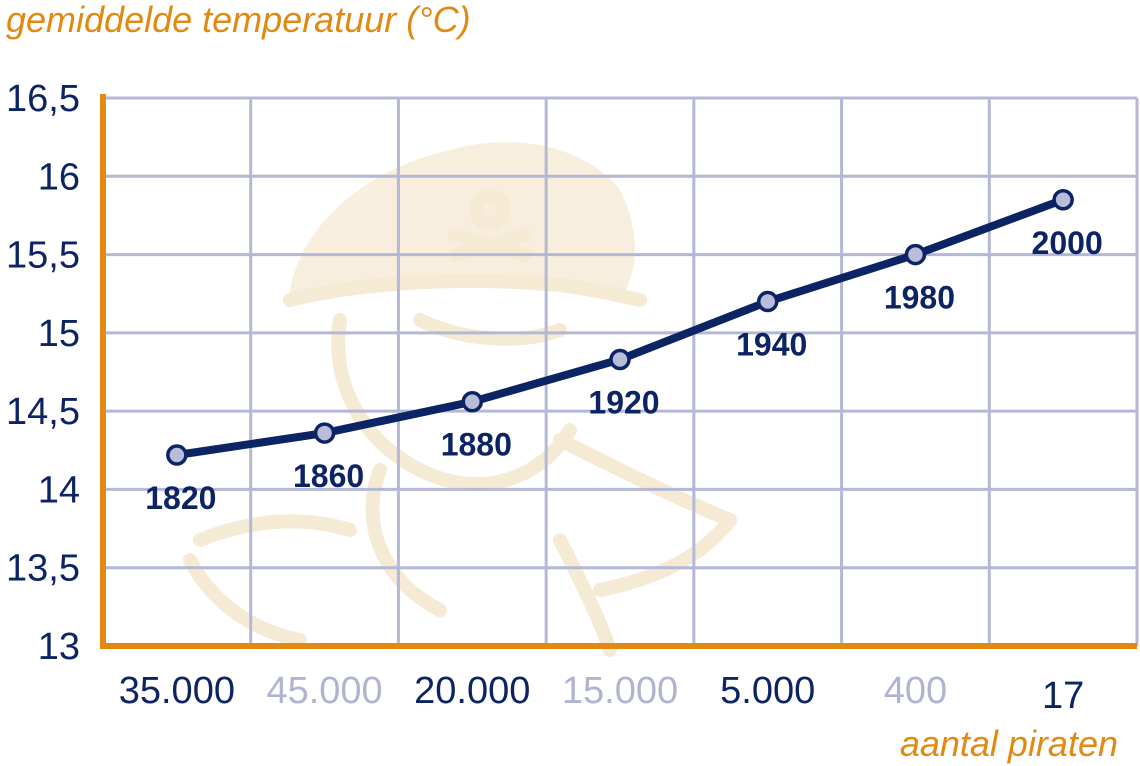  I want to click on y-tick-label: 16,5, so click(43, 99).